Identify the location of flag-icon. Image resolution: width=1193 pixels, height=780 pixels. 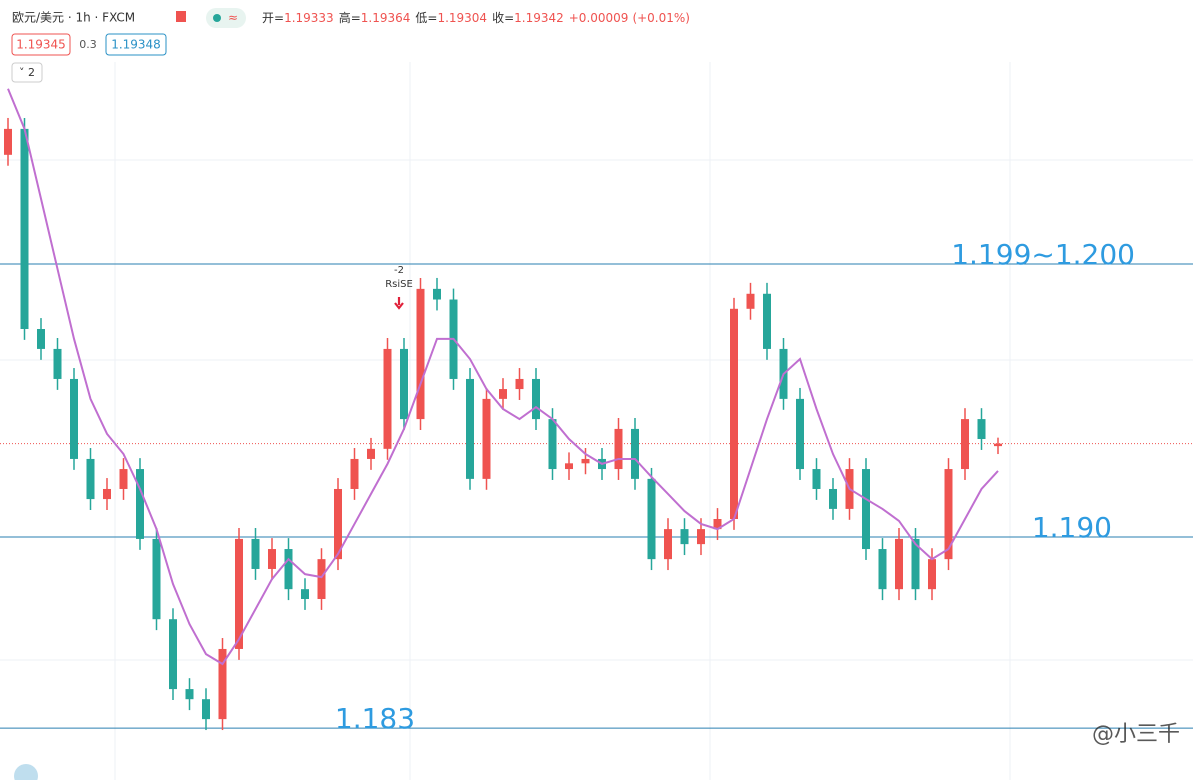
(181, 16).